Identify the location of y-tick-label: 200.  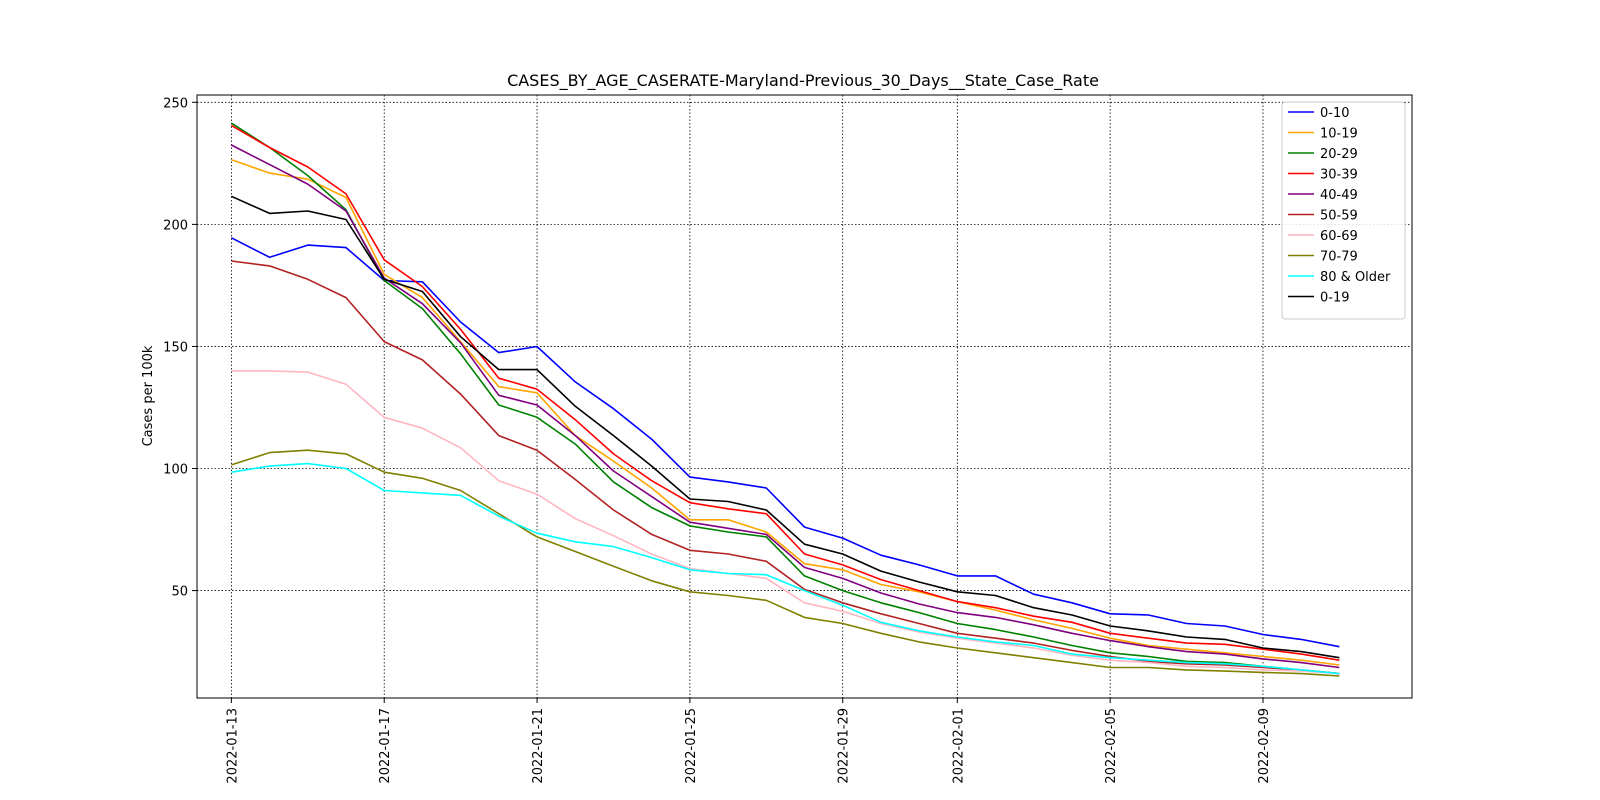
(175, 225).